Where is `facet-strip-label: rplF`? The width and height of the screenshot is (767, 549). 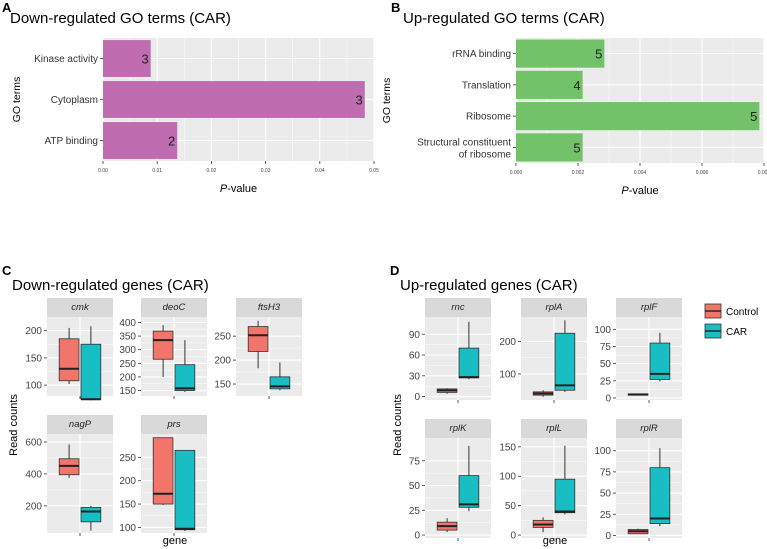 facet-strip-label: rplF is located at coordinates (650, 307).